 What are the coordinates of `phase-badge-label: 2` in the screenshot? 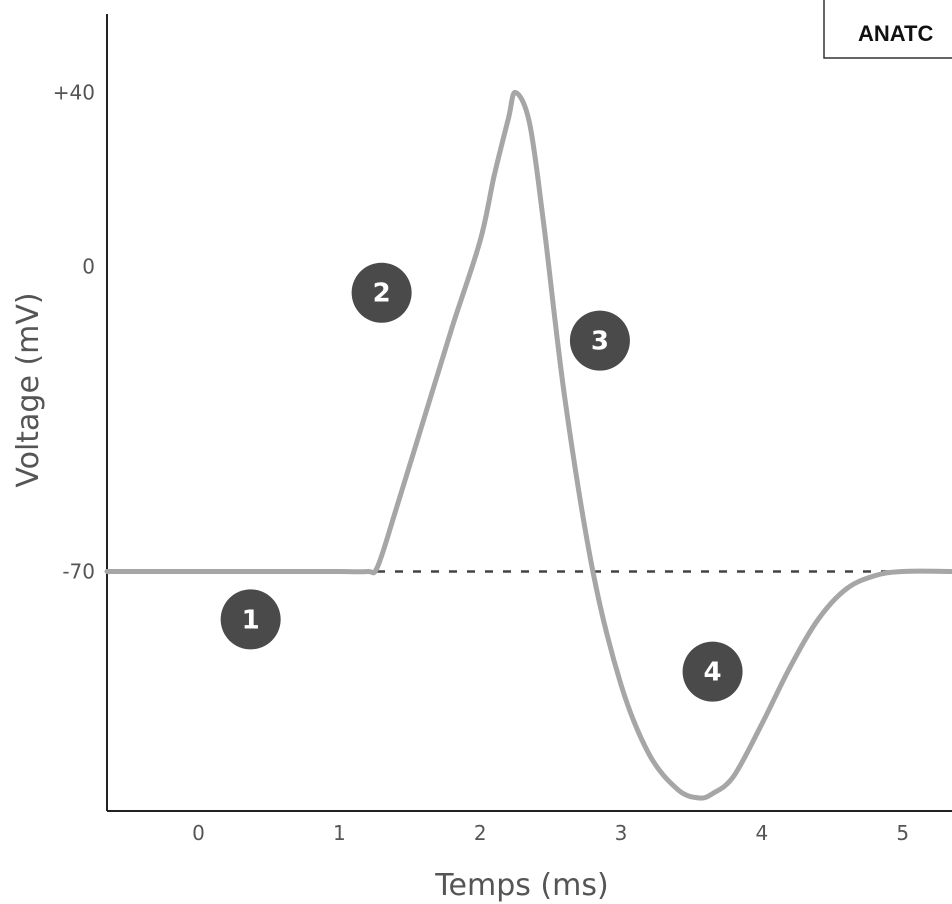 It's located at (382, 294).